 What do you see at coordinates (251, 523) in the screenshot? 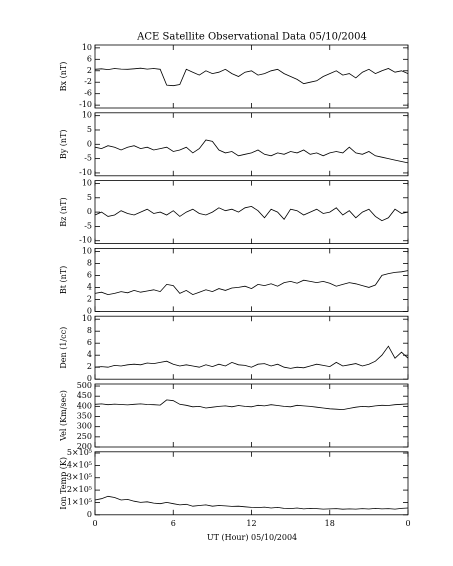
I see `x-tick-label: 12` at bounding box center [251, 523].